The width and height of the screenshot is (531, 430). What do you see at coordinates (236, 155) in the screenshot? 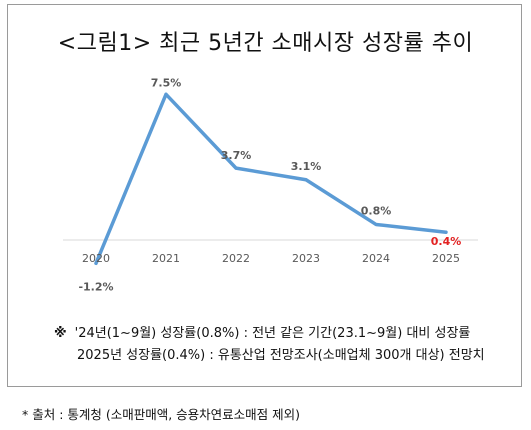
I see `data-label-2022: 3.7%` at bounding box center [236, 155].